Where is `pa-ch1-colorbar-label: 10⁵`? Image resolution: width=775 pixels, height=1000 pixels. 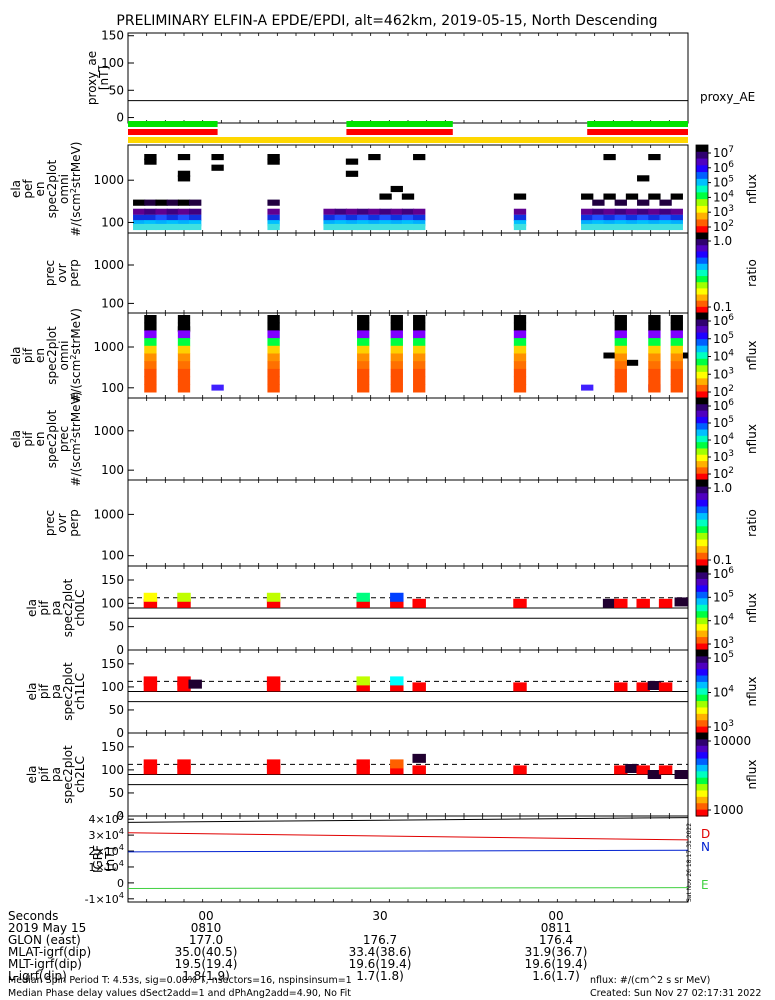 pa-ch1-colorbar-label: 10⁵ is located at coordinates (723, 657).